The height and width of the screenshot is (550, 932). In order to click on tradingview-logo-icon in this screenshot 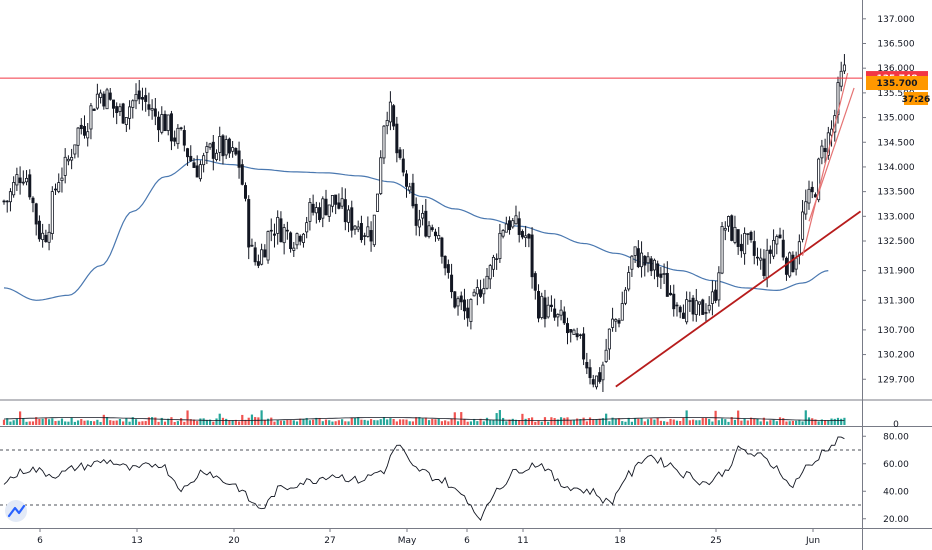, I will do `click(16, 511)`.